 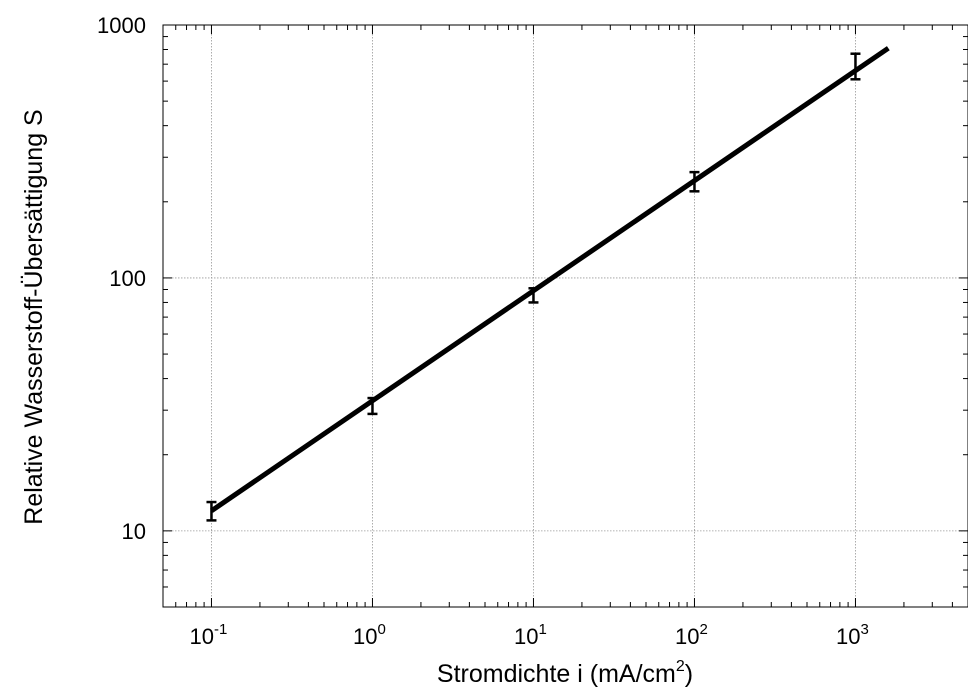 I want to click on x-tick-label: 10⁻¹, so click(x=209, y=635).